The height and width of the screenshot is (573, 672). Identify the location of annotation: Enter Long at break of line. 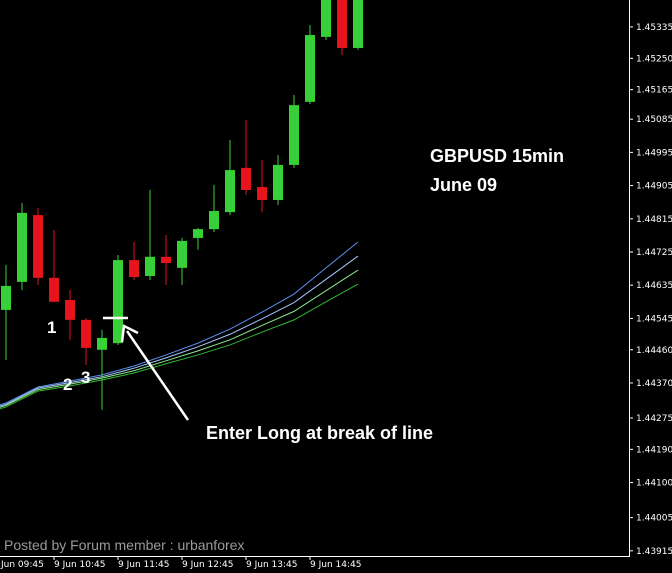
(319, 433).